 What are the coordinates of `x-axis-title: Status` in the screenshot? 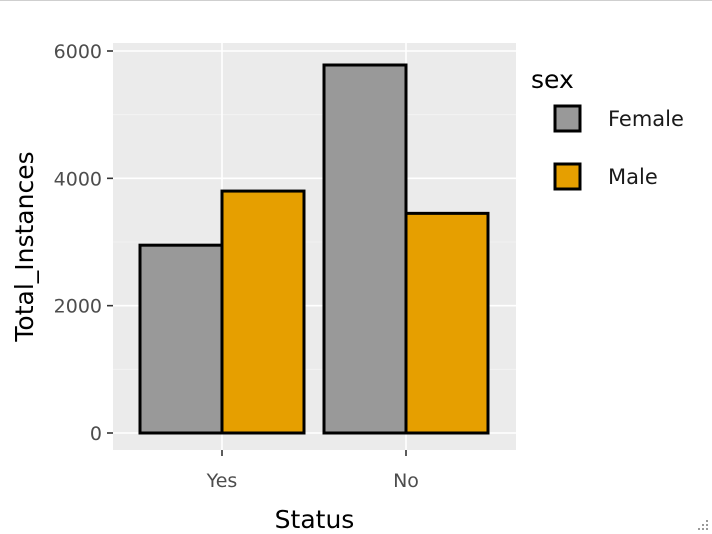 It's located at (315, 519).